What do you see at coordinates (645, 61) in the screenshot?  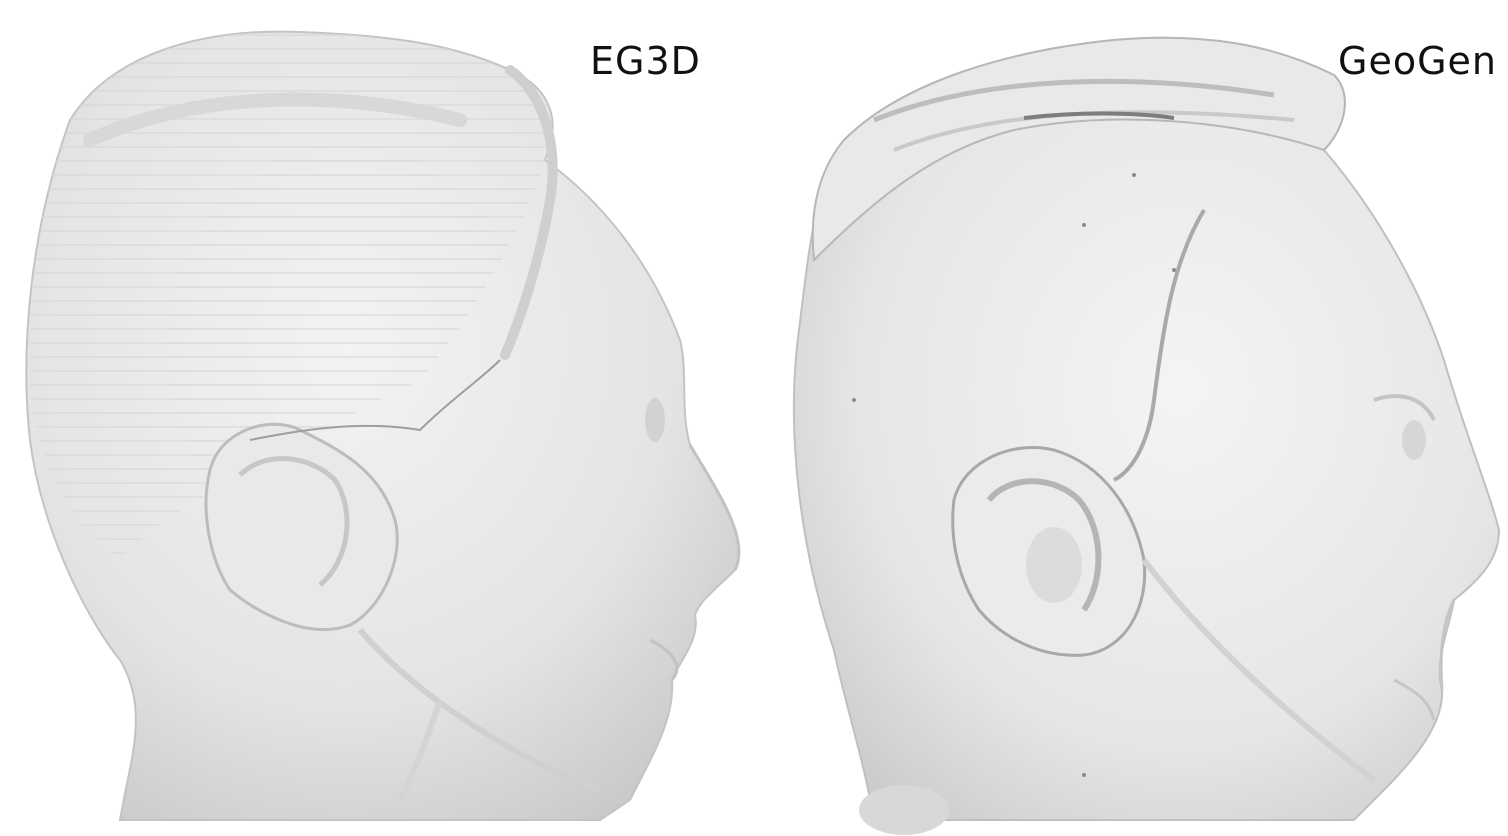 I see `eg3d-label: EG3D` at bounding box center [645, 61].